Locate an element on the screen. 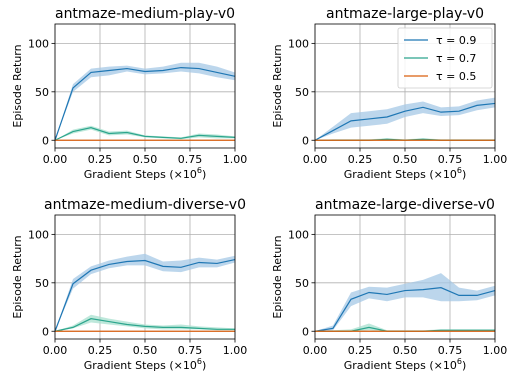 Image resolution: width=512 pixels, height=372 pixels. legend-label-1: τ = 0.9 is located at coordinates (456, 40).